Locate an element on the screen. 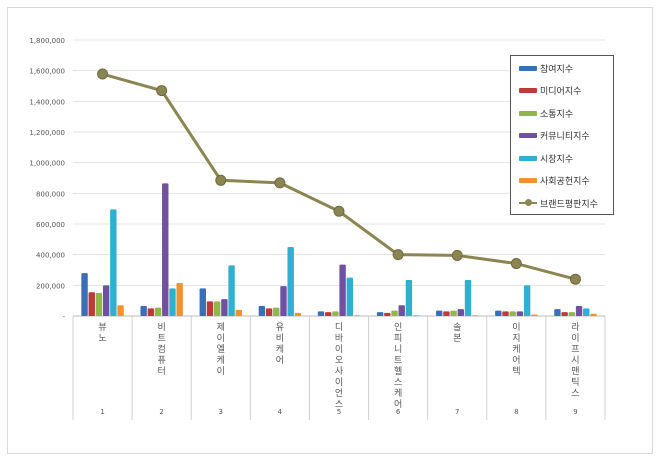  y-tick-label: - is located at coordinates (63, 317).